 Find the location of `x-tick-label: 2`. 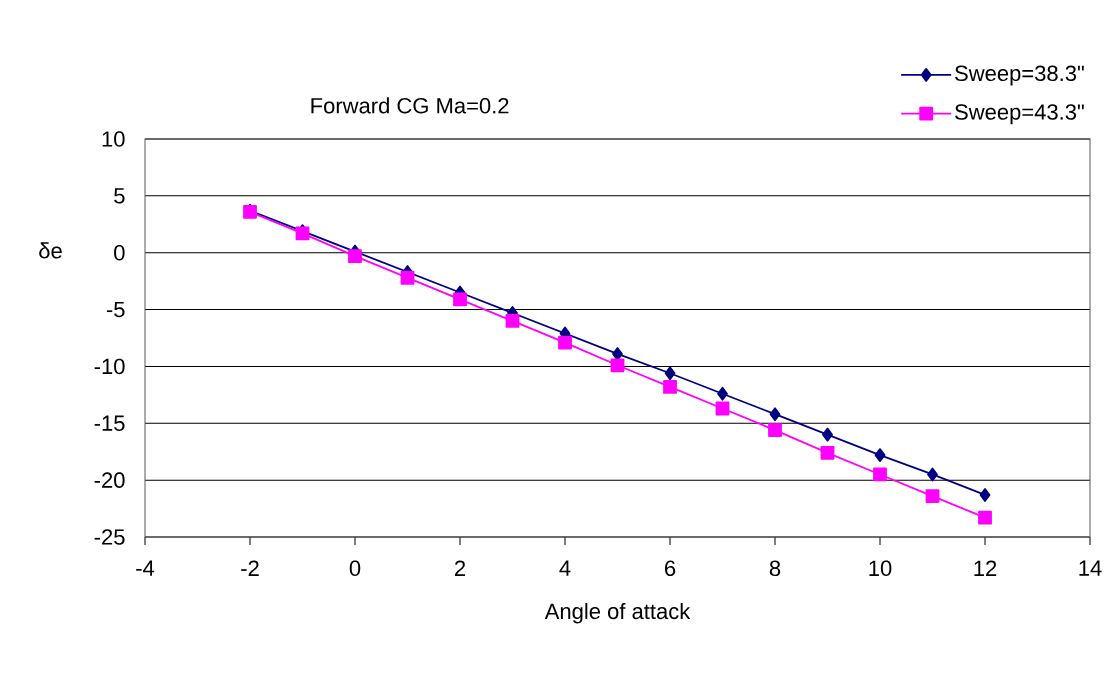

x-tick-label: 2 is located at coordinates (460, 568).